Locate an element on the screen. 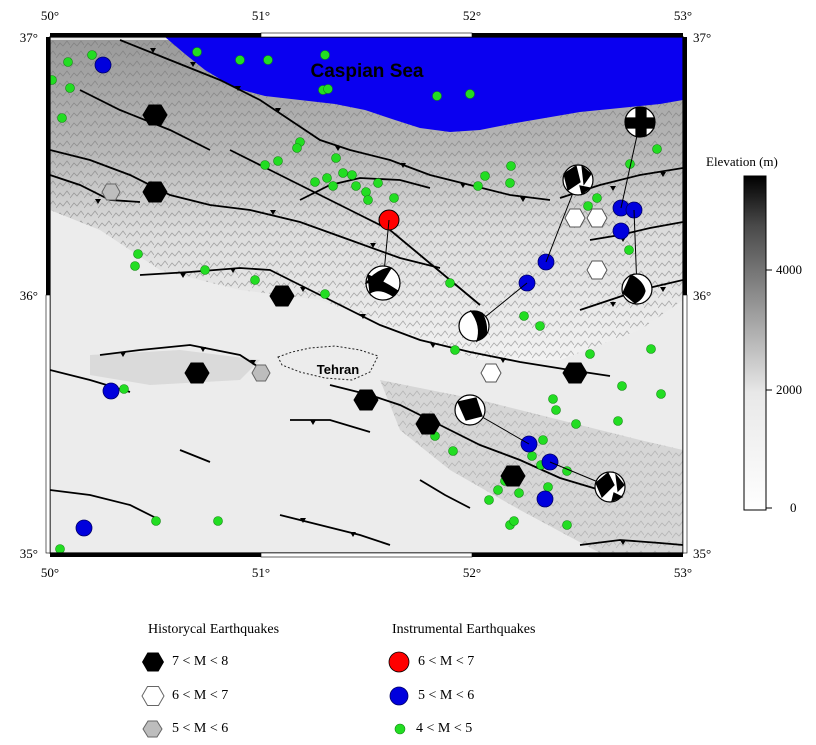 This screenshot has width=816, height=745. lon-tick-bottom-53: 53° is located at coordinates (683, 572).